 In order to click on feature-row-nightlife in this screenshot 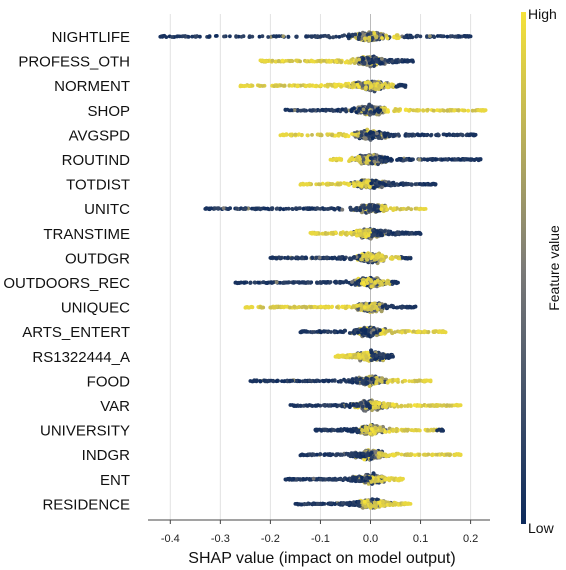, I will do `click(315, 36)`.